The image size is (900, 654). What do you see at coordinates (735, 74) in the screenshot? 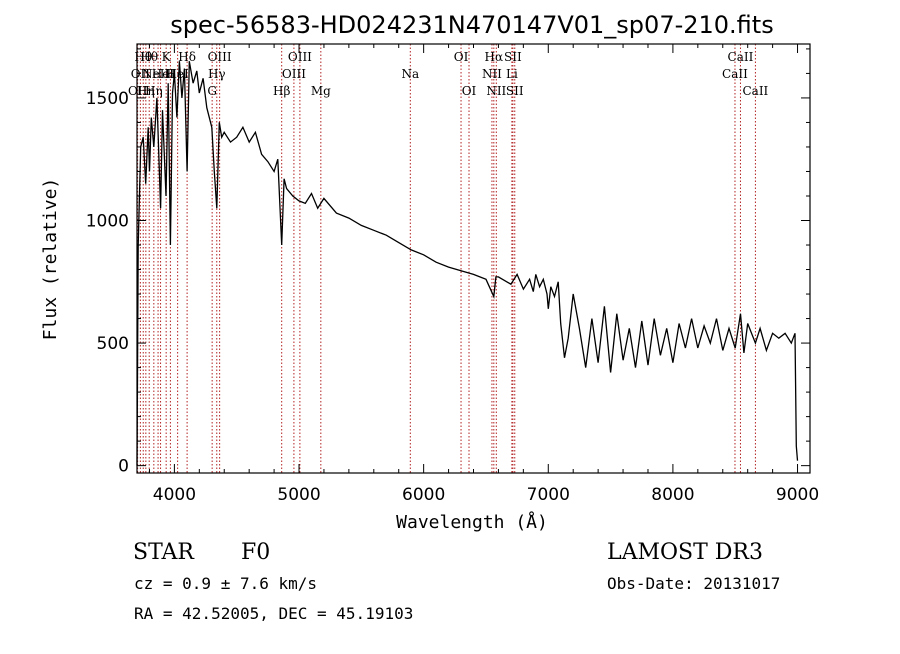
I see `line-label-28: CaII` at bounding box center [735, 74].